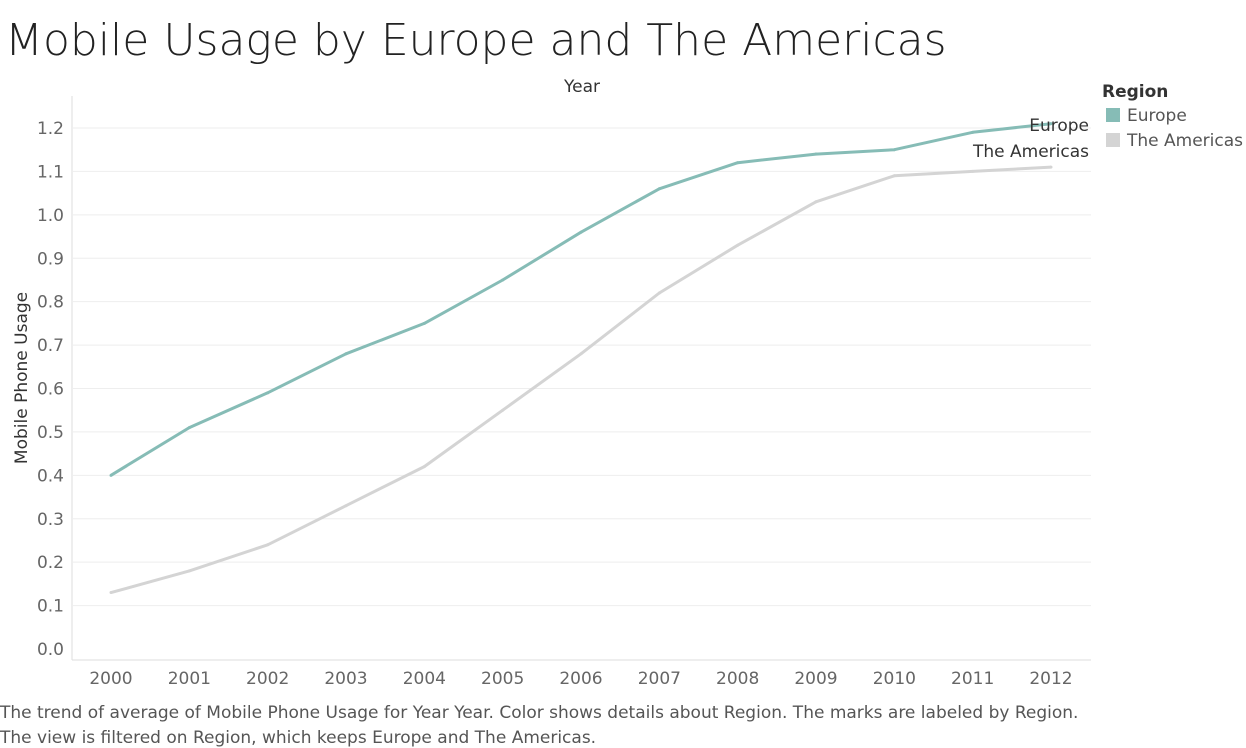 This screenshot has width=1246, height=748. I want to click on y-tick-label: 0.3, so click(50, 520).